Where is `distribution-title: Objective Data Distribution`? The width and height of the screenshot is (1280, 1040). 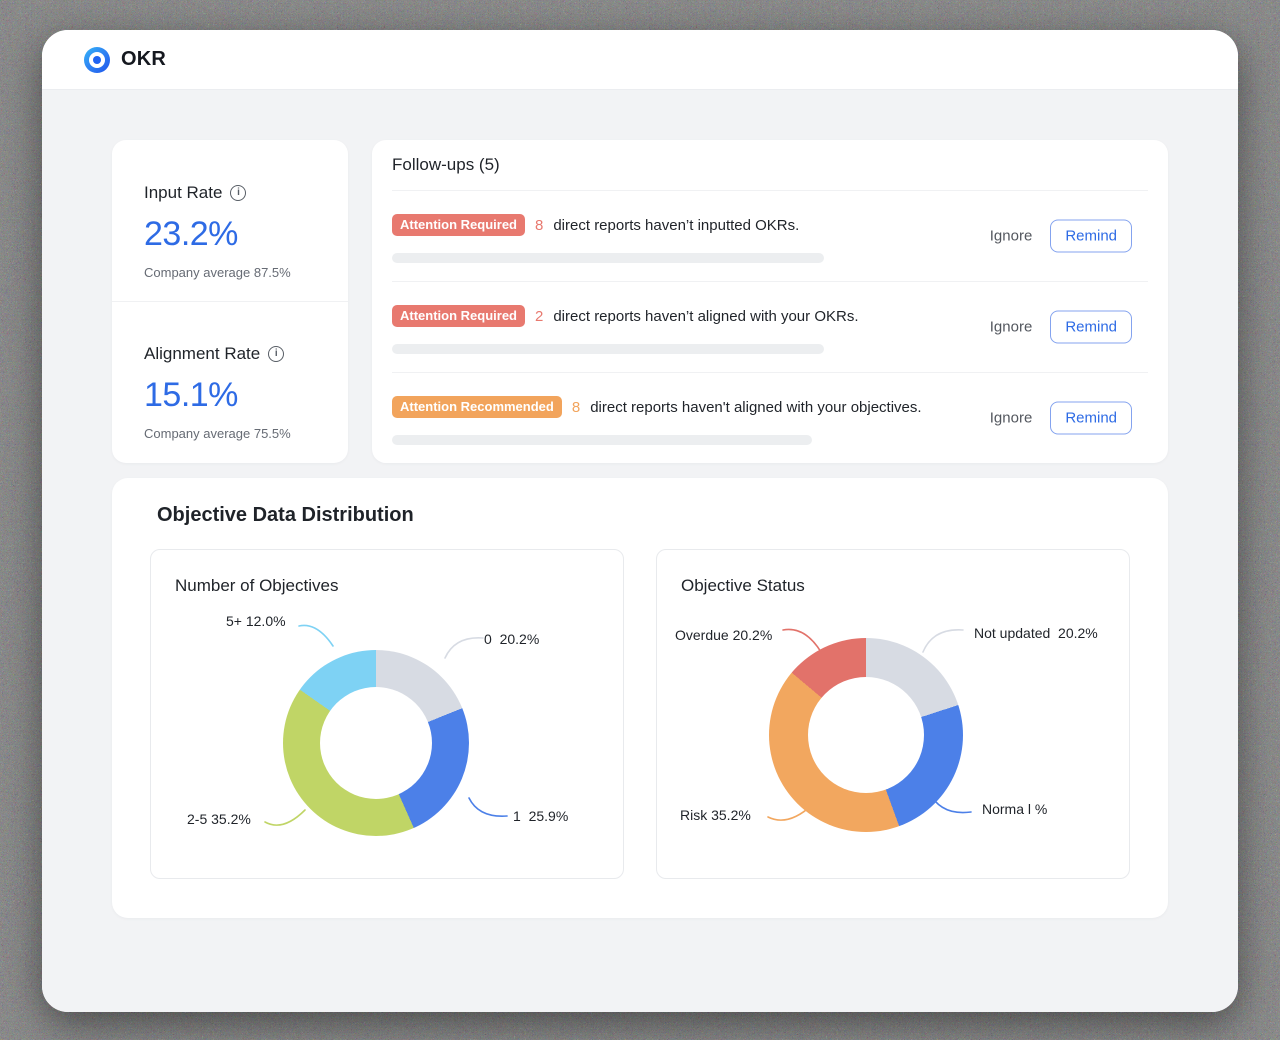 distribution-title: Objective Data Distribution is located at coordinates (285, 515).